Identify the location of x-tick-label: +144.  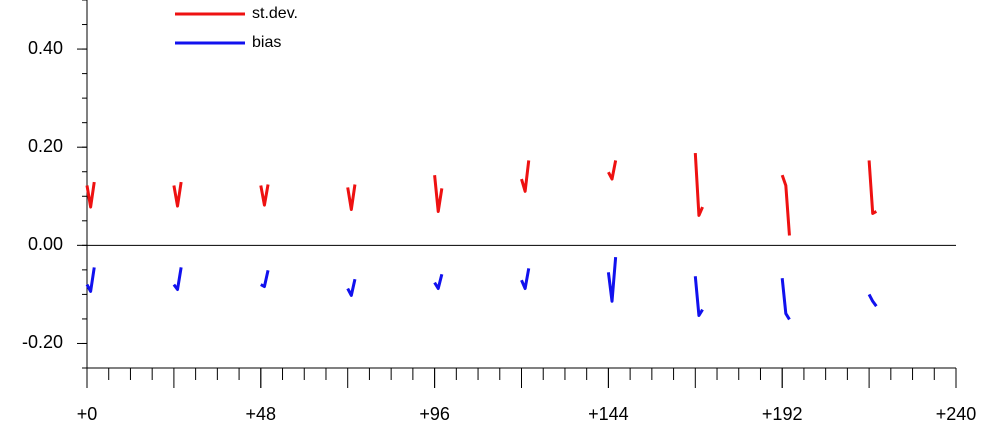
(608, 413).